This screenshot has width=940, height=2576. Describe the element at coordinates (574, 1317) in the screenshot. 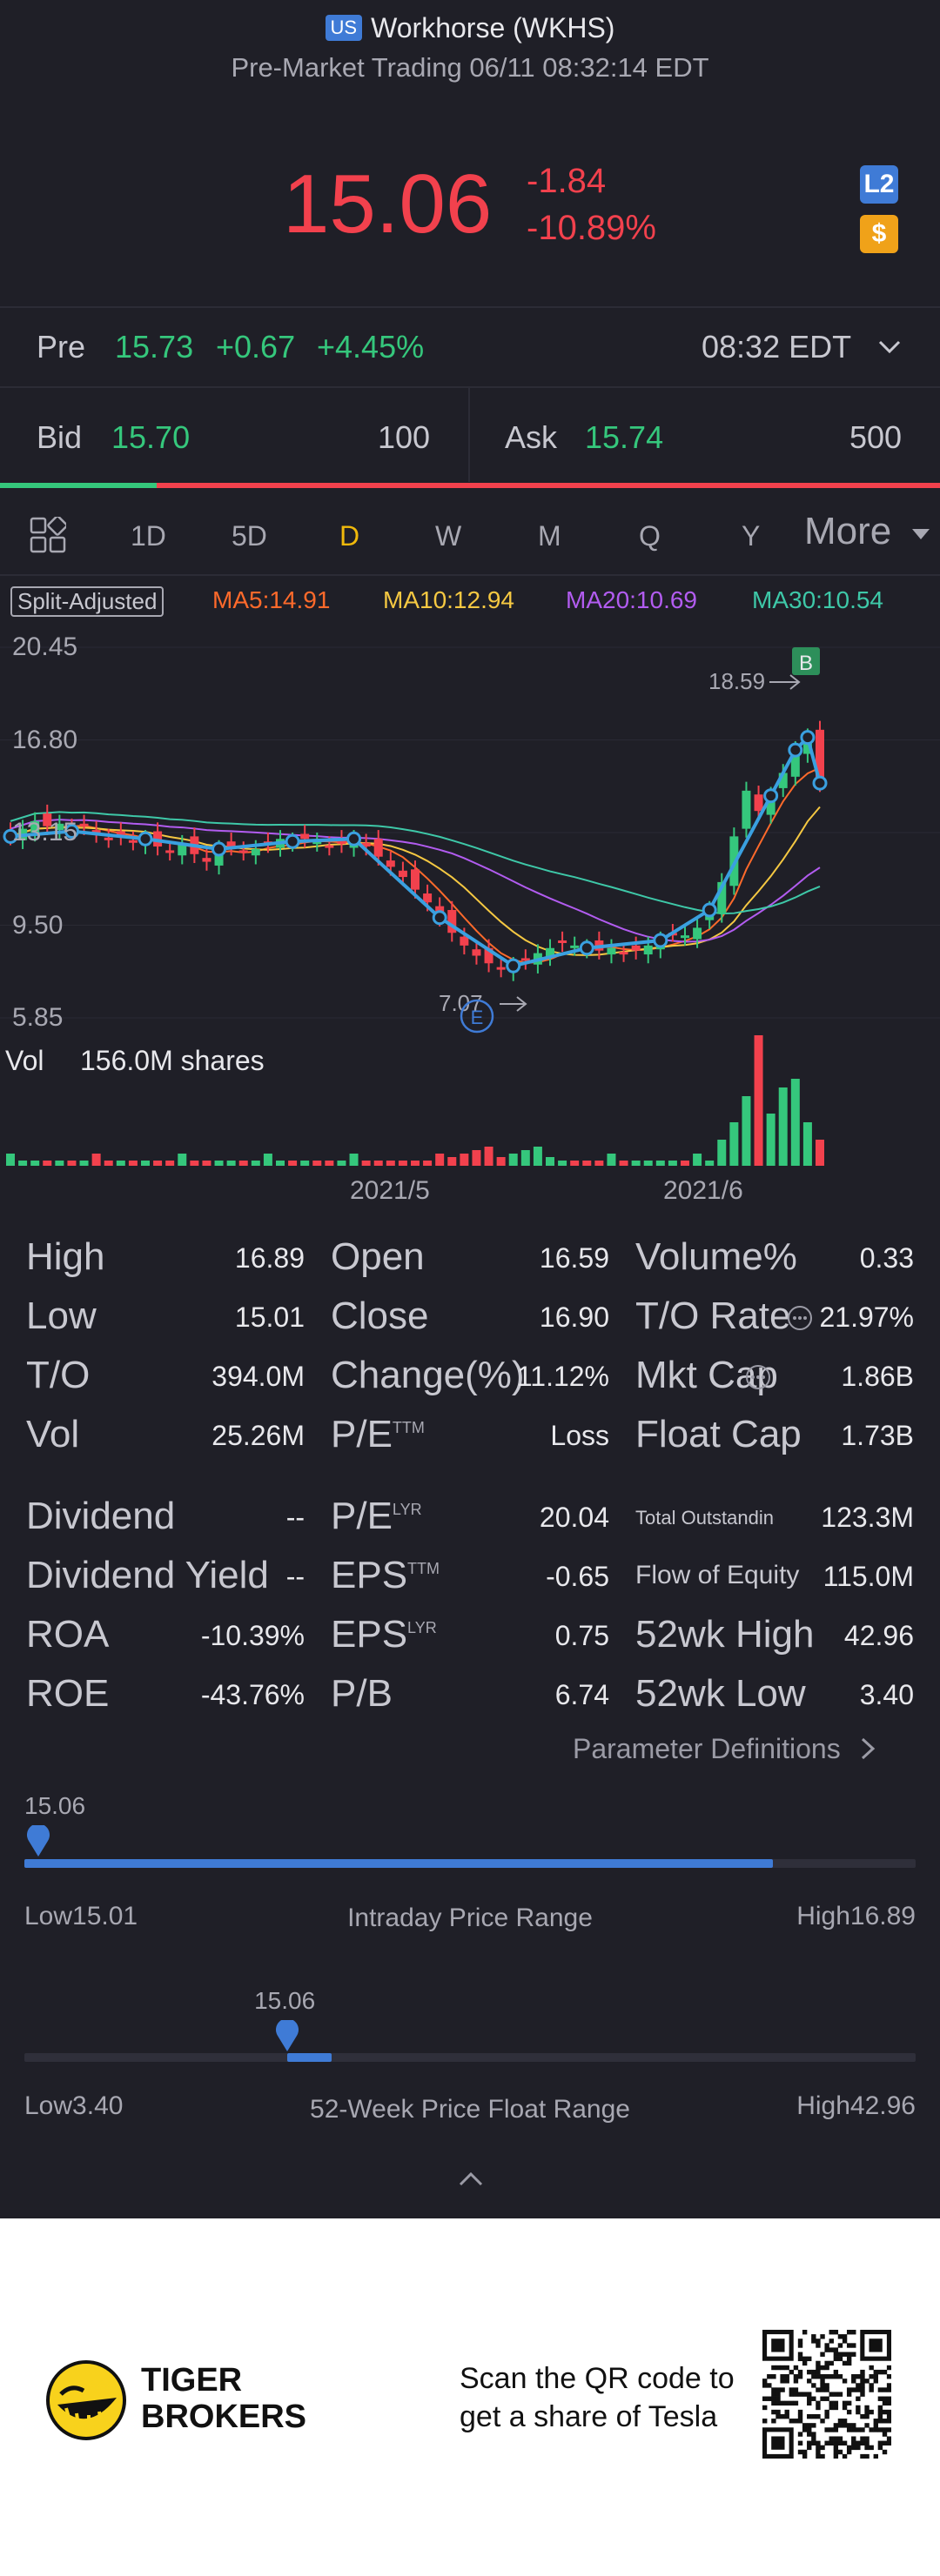

I see `stat-value: 16.90` at that location.